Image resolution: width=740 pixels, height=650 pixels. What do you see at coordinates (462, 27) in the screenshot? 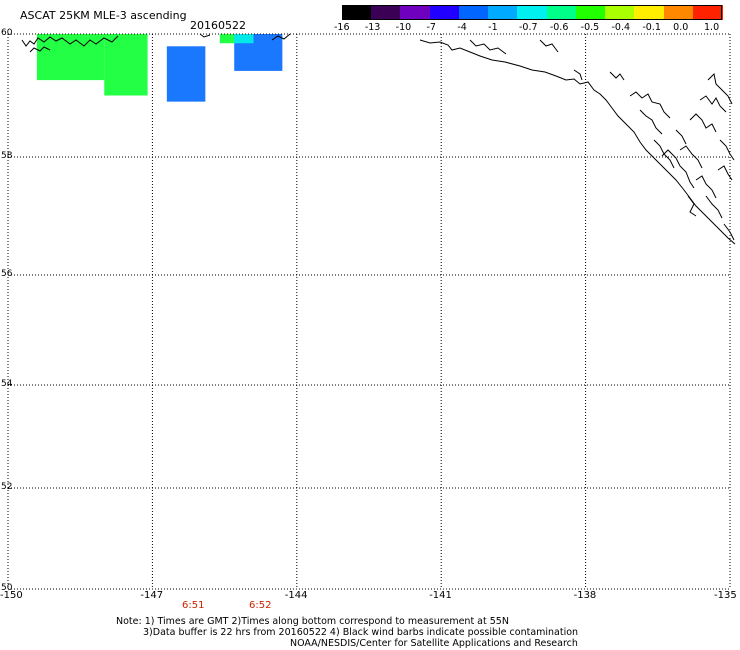
I see `colorbar-label-4: -4` at bounding box center [462, 27].